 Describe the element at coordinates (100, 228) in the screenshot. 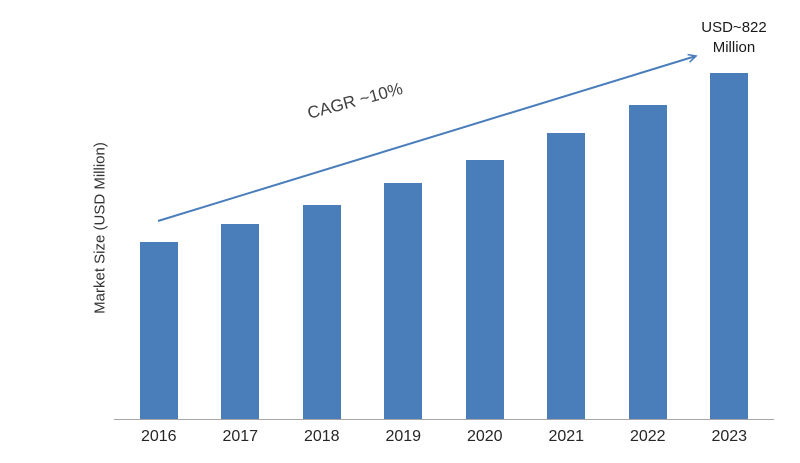

I see `y-axis-label: Market Size (USD Million)` at that location.